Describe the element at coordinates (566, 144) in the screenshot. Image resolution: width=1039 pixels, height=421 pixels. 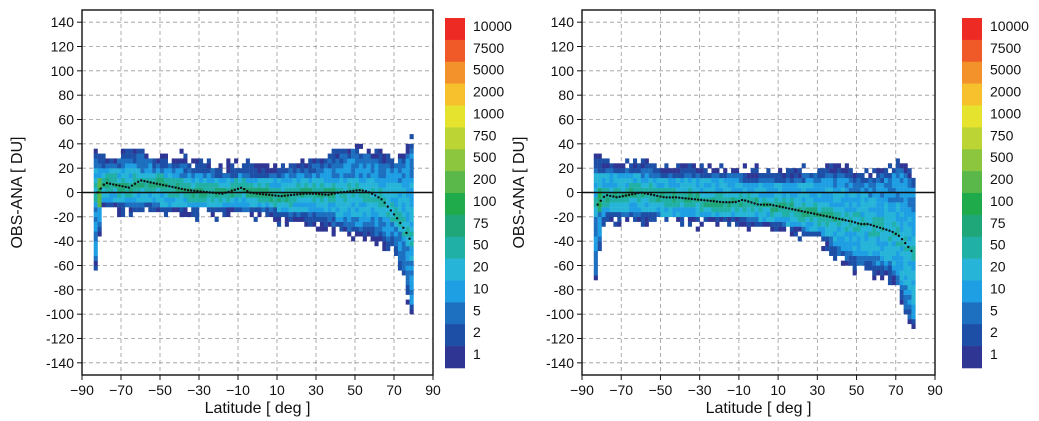
I see `y-tick-label: 40` at that location.